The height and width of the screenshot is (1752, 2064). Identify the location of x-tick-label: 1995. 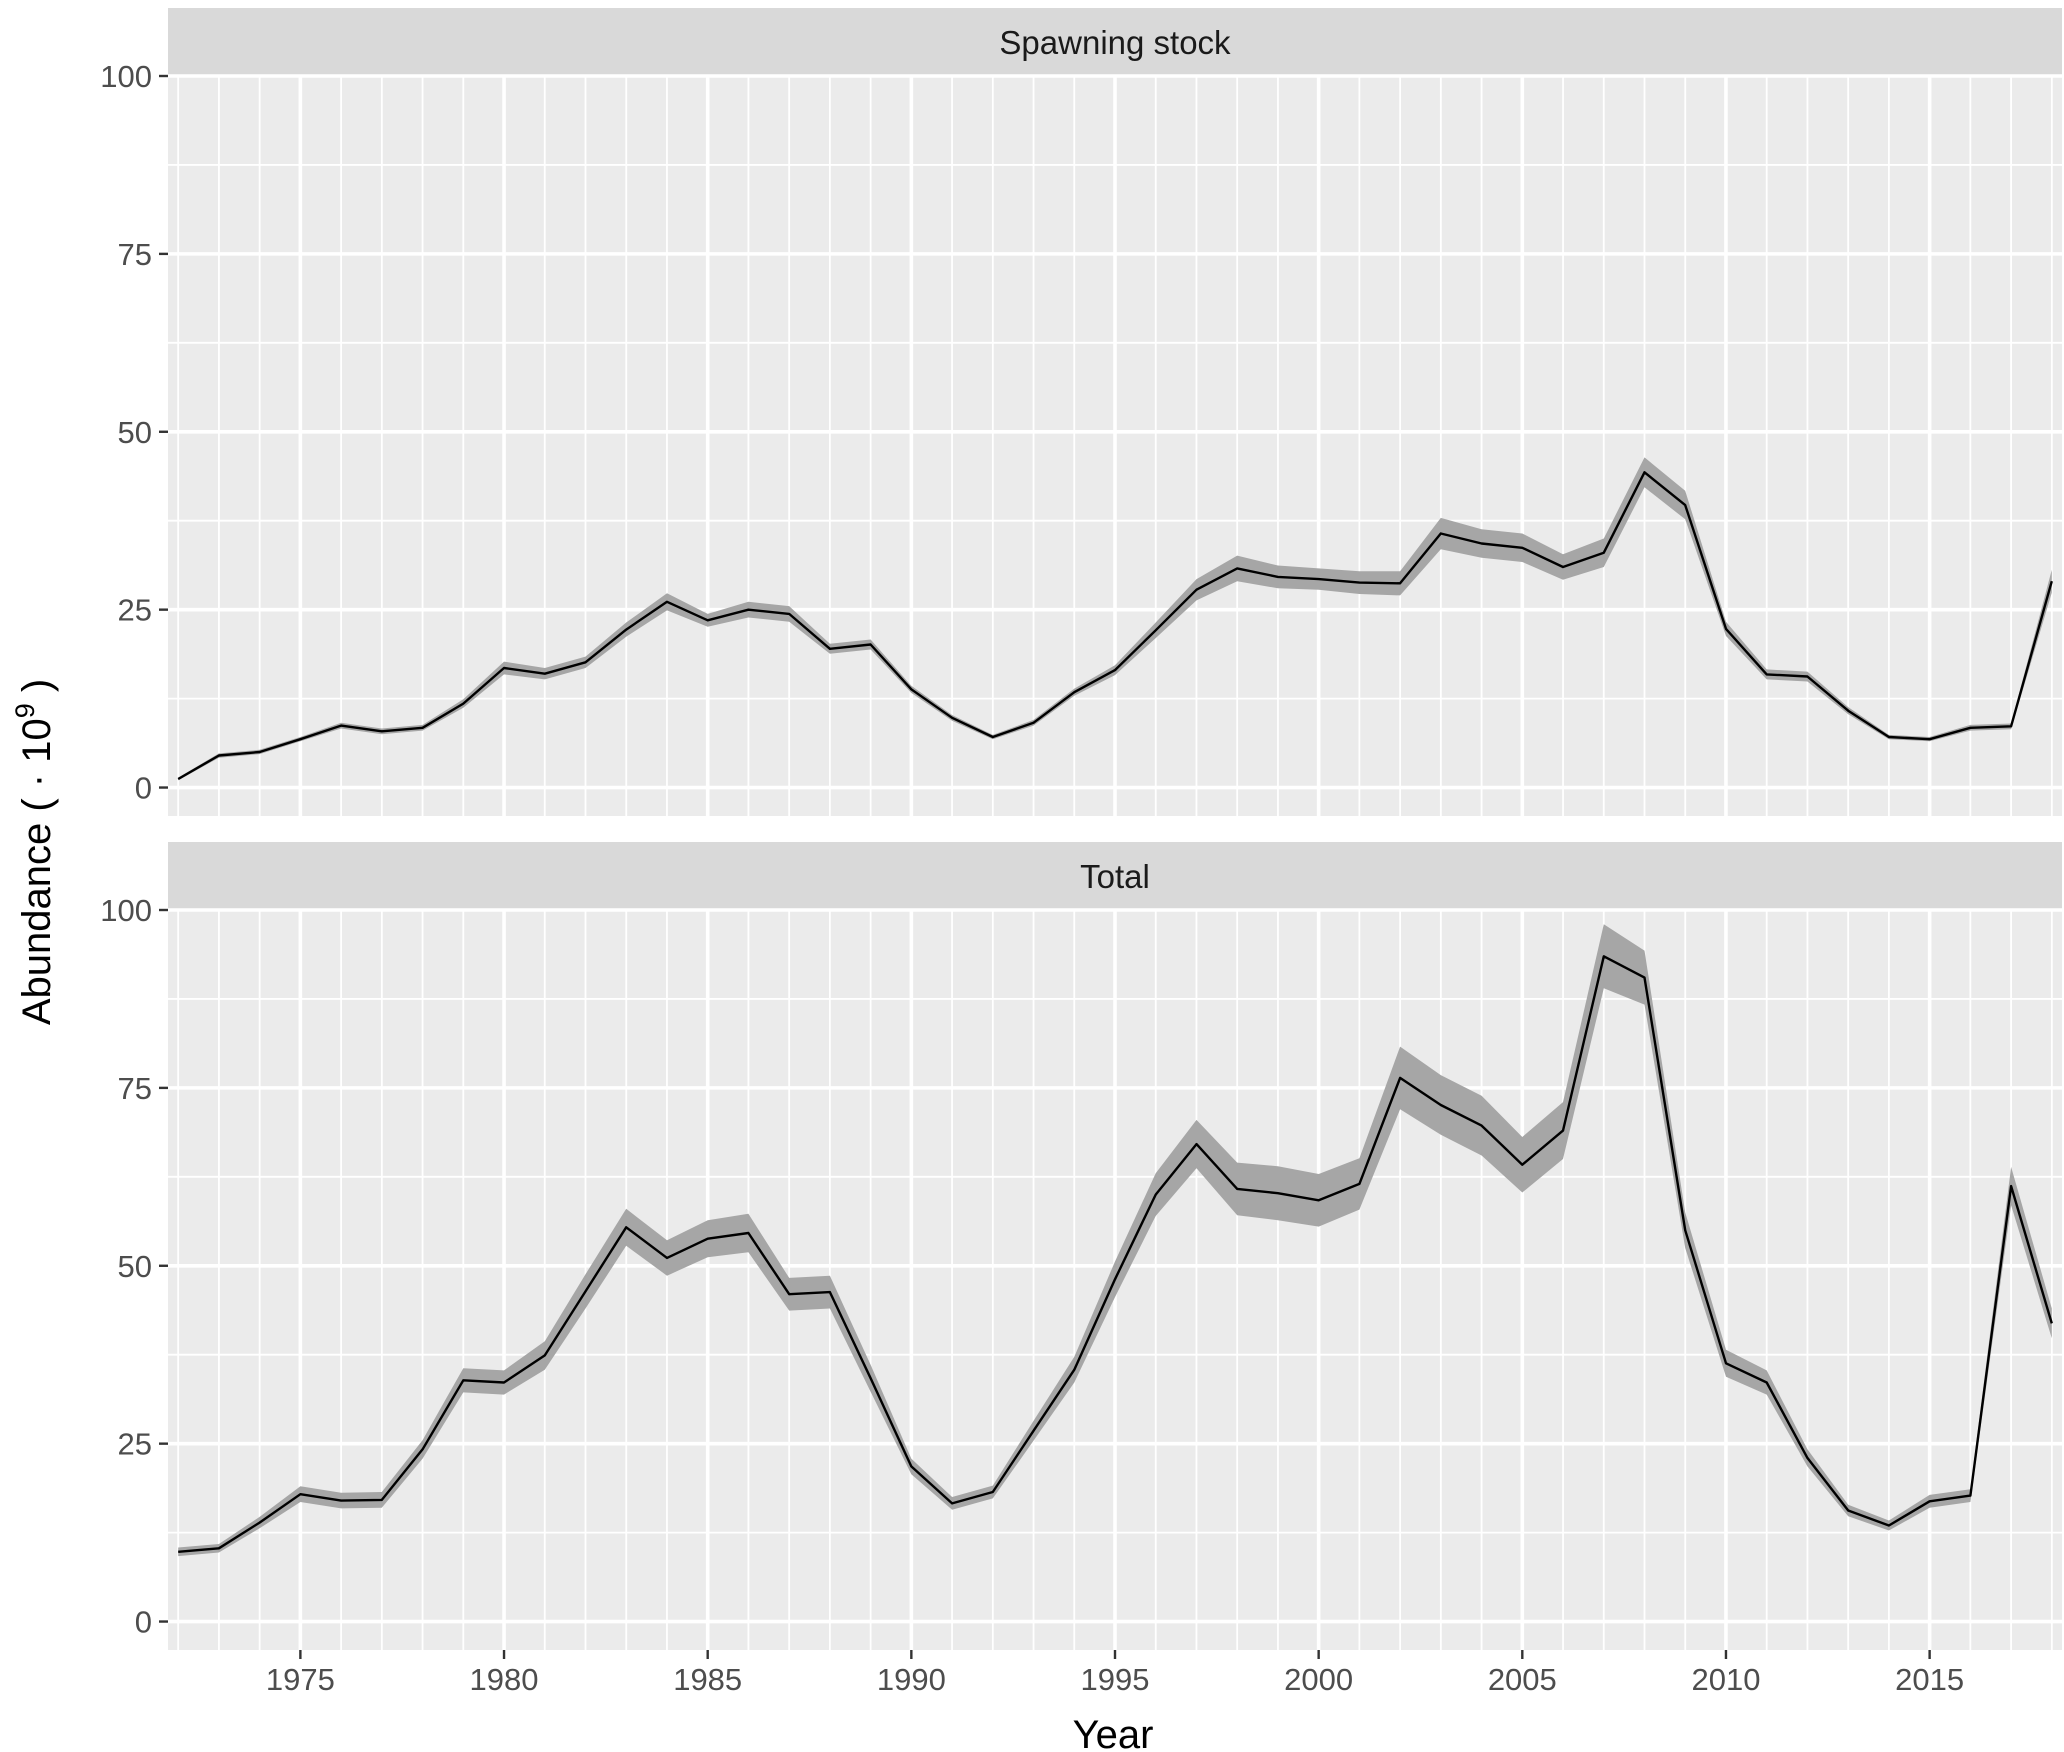
(1115, 1679).